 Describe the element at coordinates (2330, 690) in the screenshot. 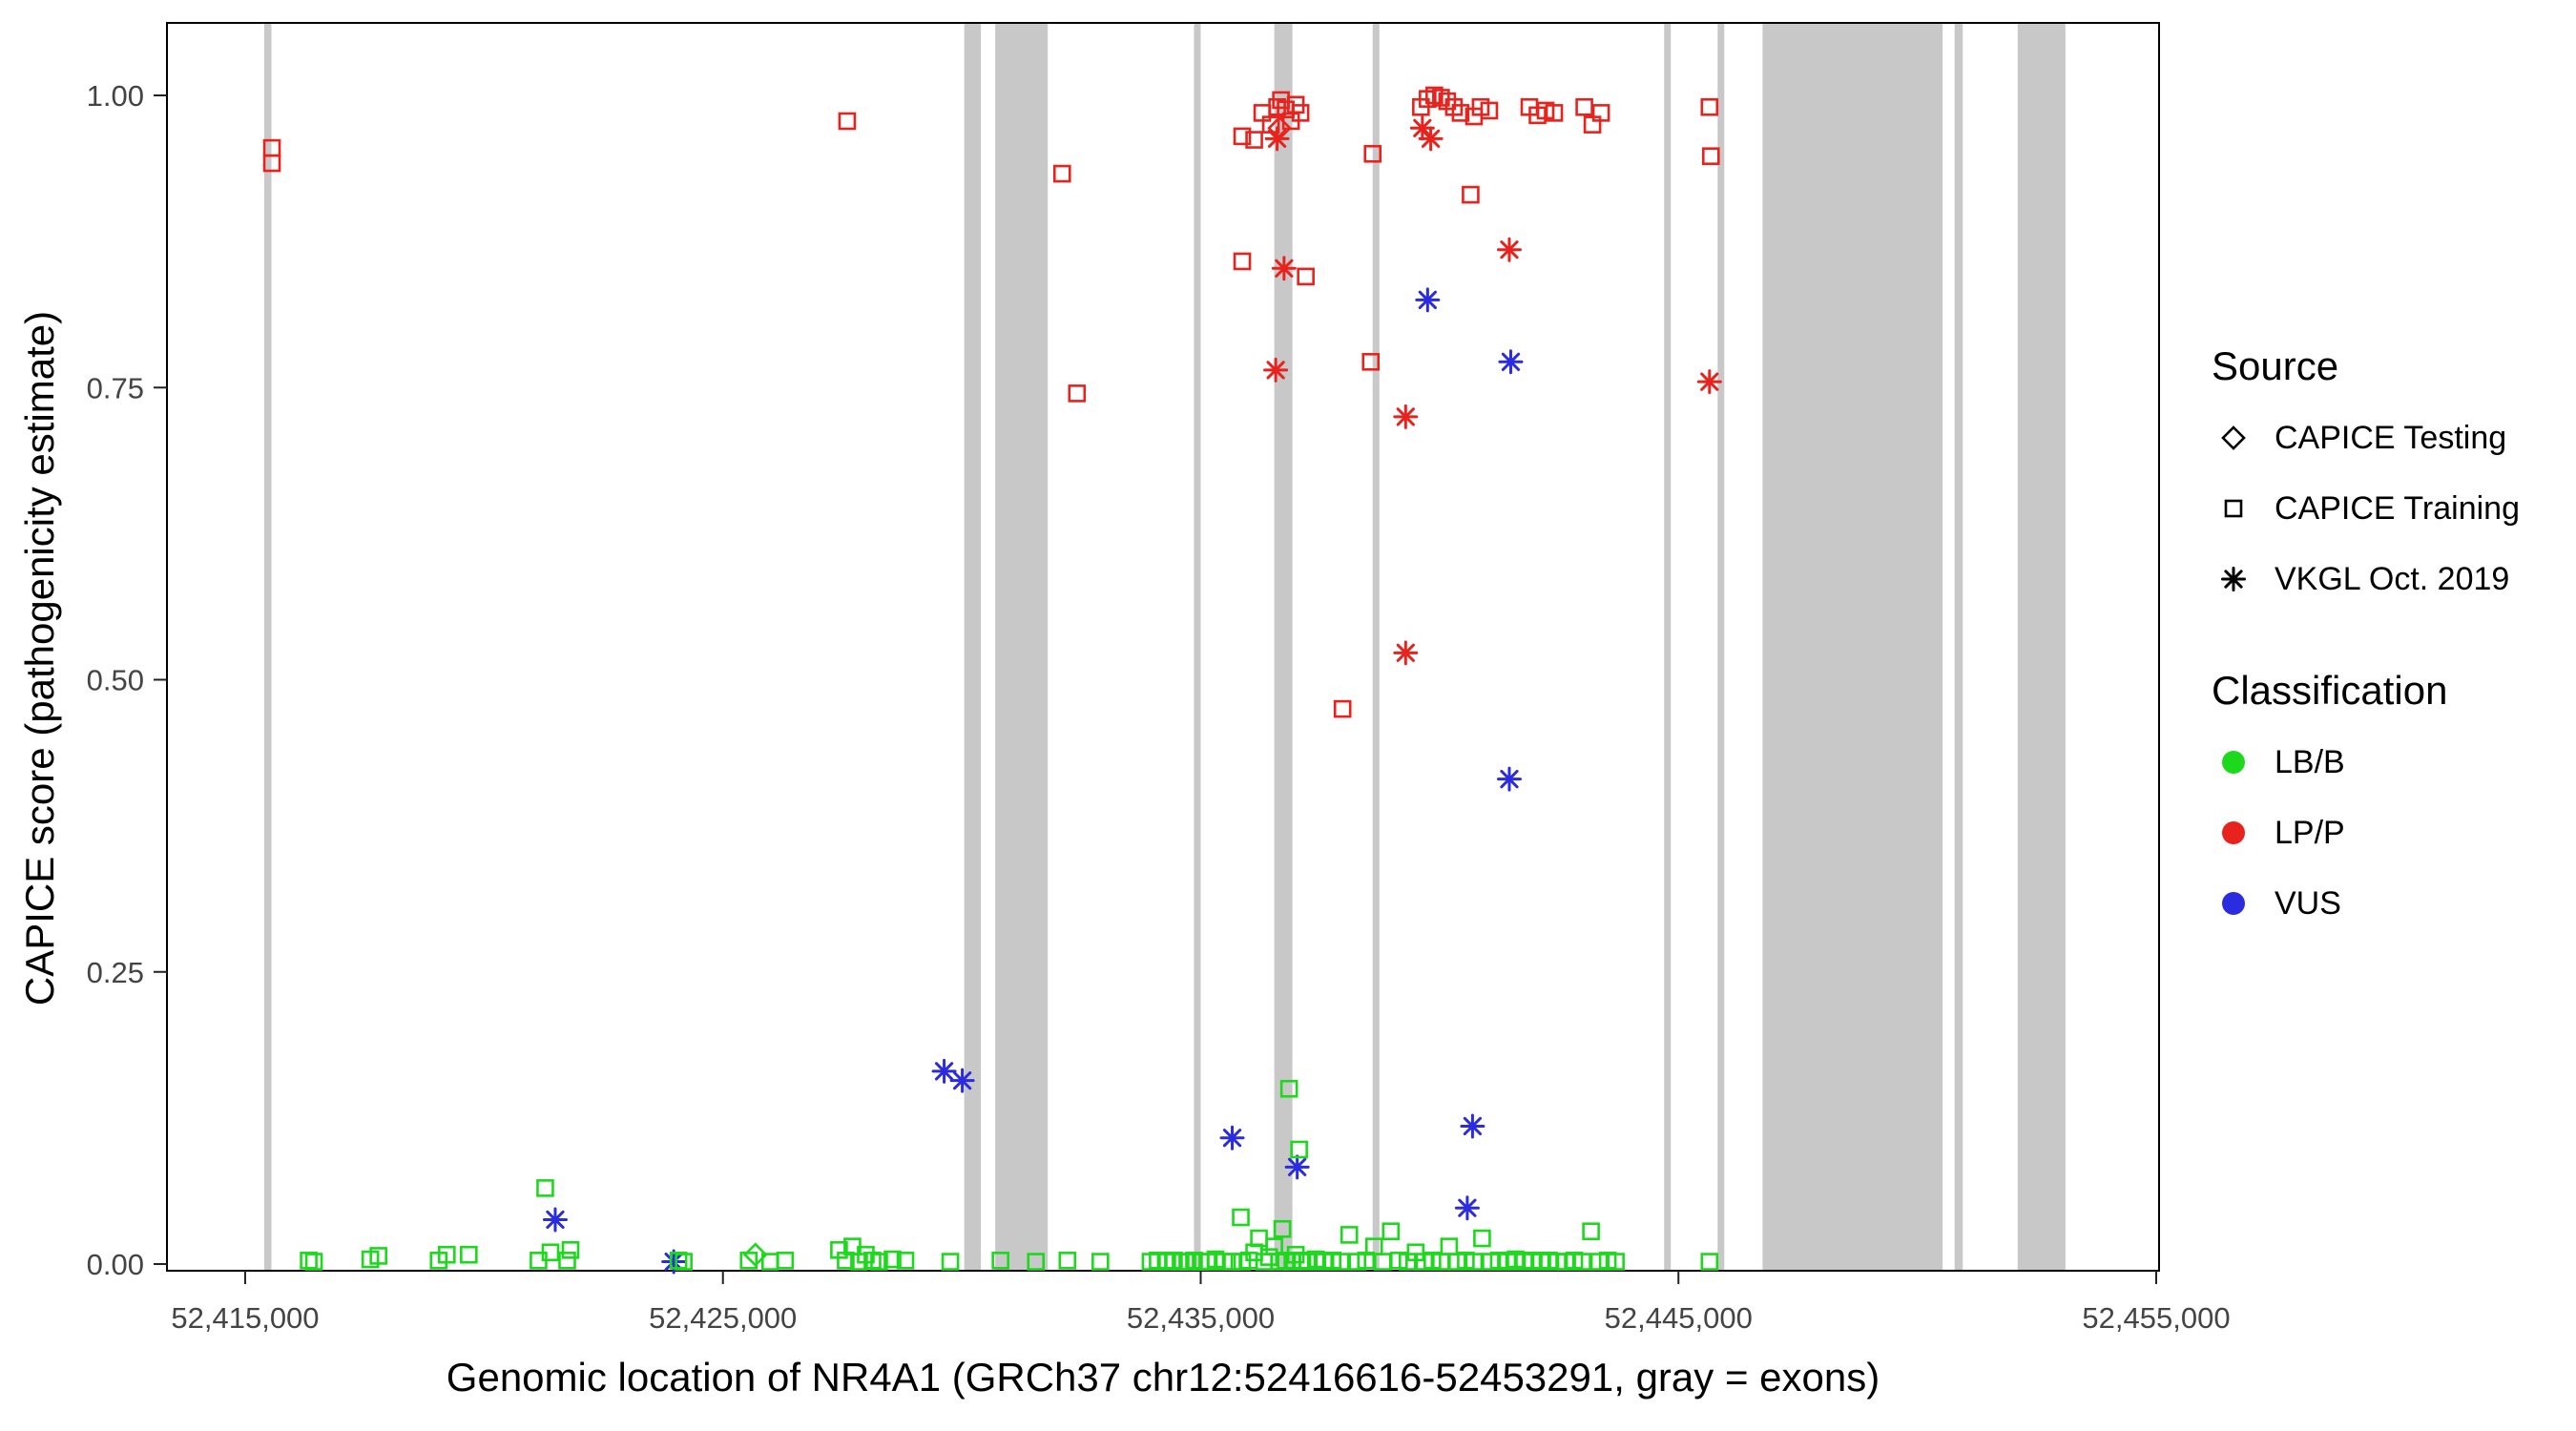

I see `legend-classification-title: Classification` at that location.